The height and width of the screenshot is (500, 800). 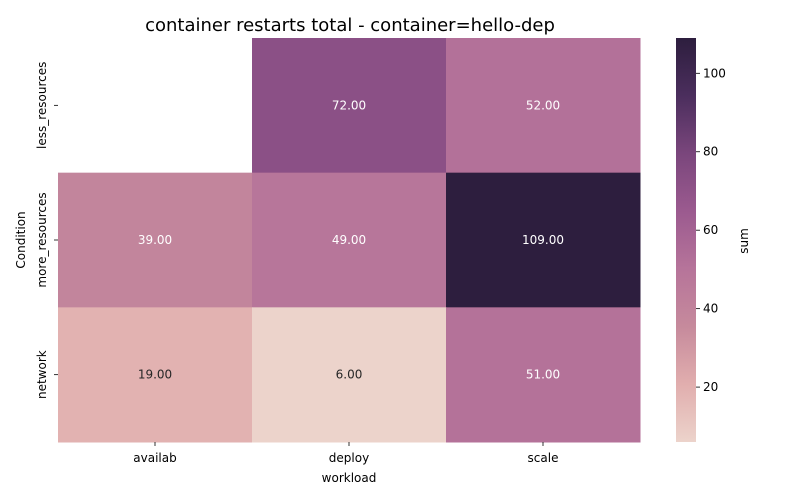 I want to click on cell-value-label: 51.00, so click(x=543, y=375).